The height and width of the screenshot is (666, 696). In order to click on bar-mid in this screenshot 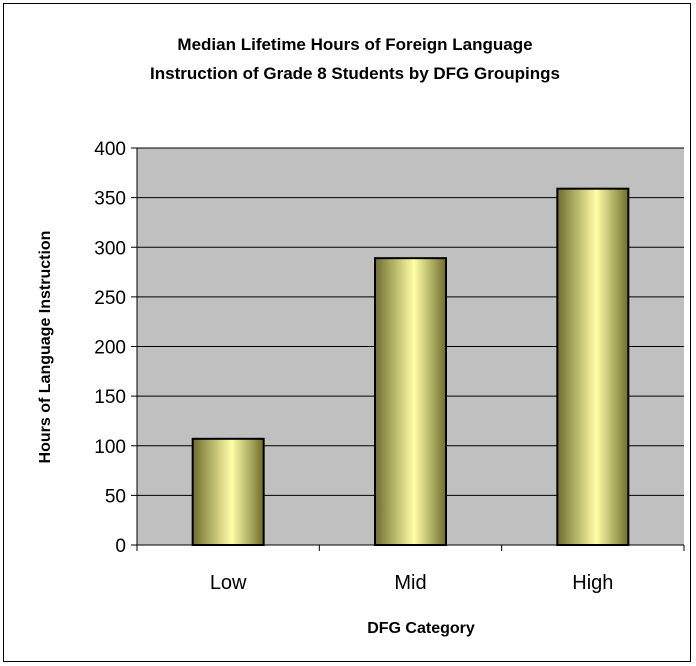, I will do `click(410, 401)`.